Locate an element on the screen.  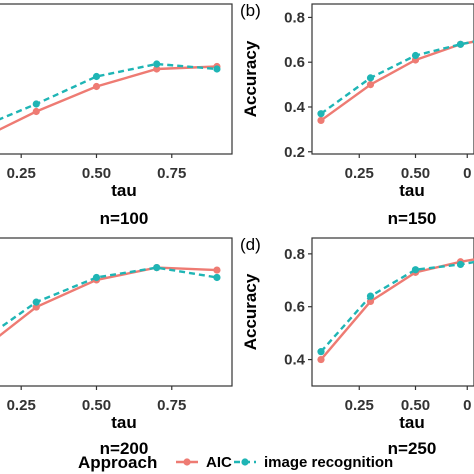
sample-size-label: n=100 is located at coordinates (124, 218).